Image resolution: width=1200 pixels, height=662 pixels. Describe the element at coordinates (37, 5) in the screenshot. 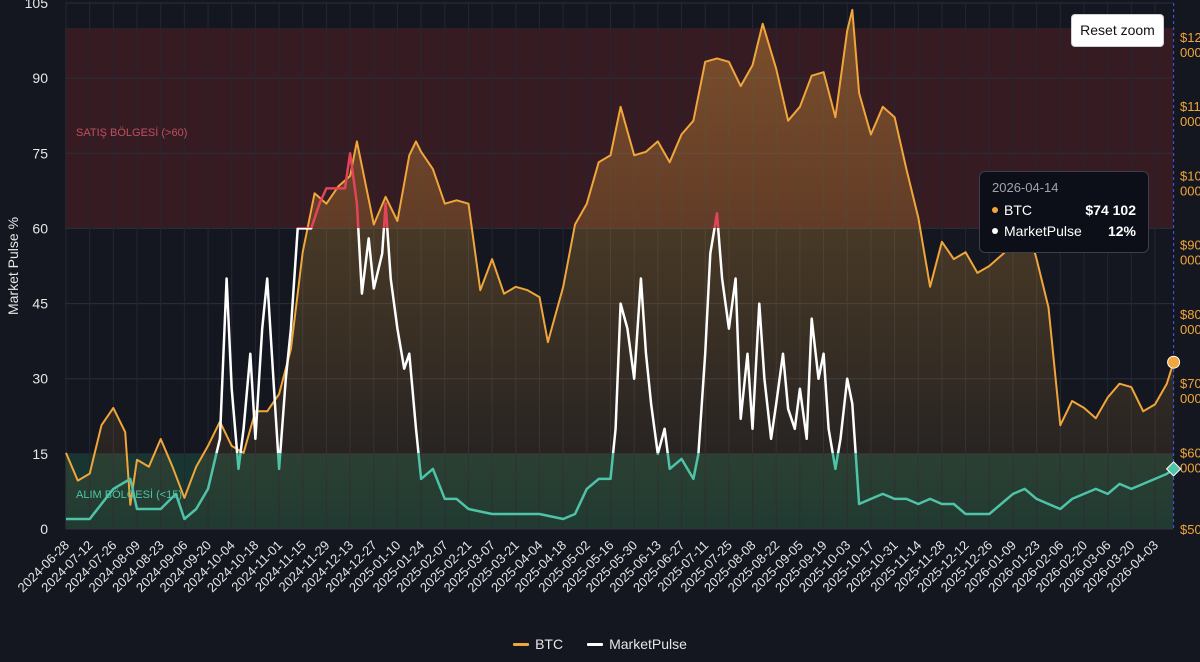

I see `y-tick-label: 105` at that location.